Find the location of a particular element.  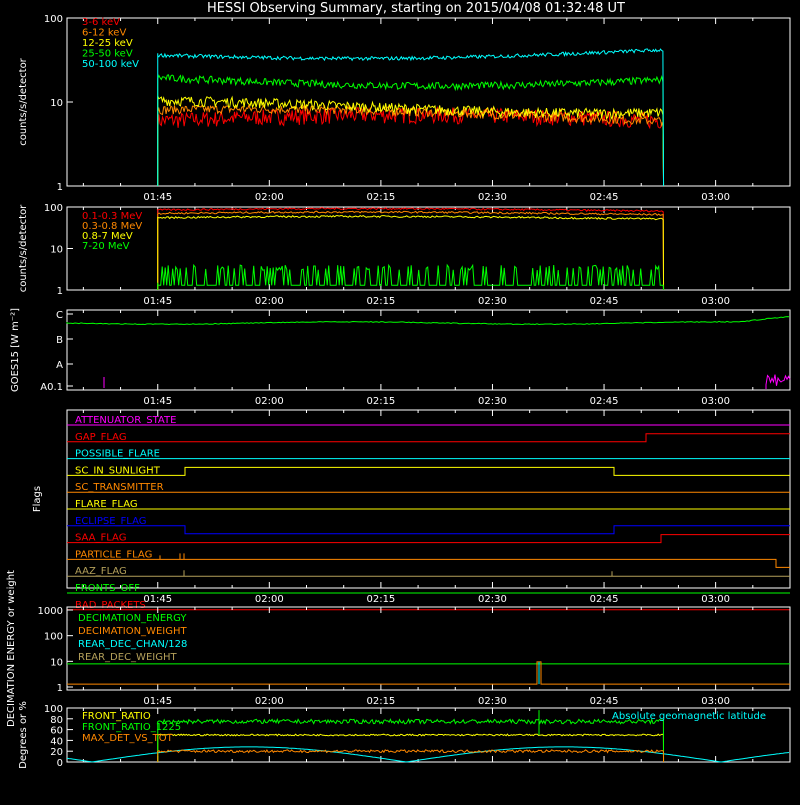

y-tick-label: 1000 is located at coordinates (50, 611).